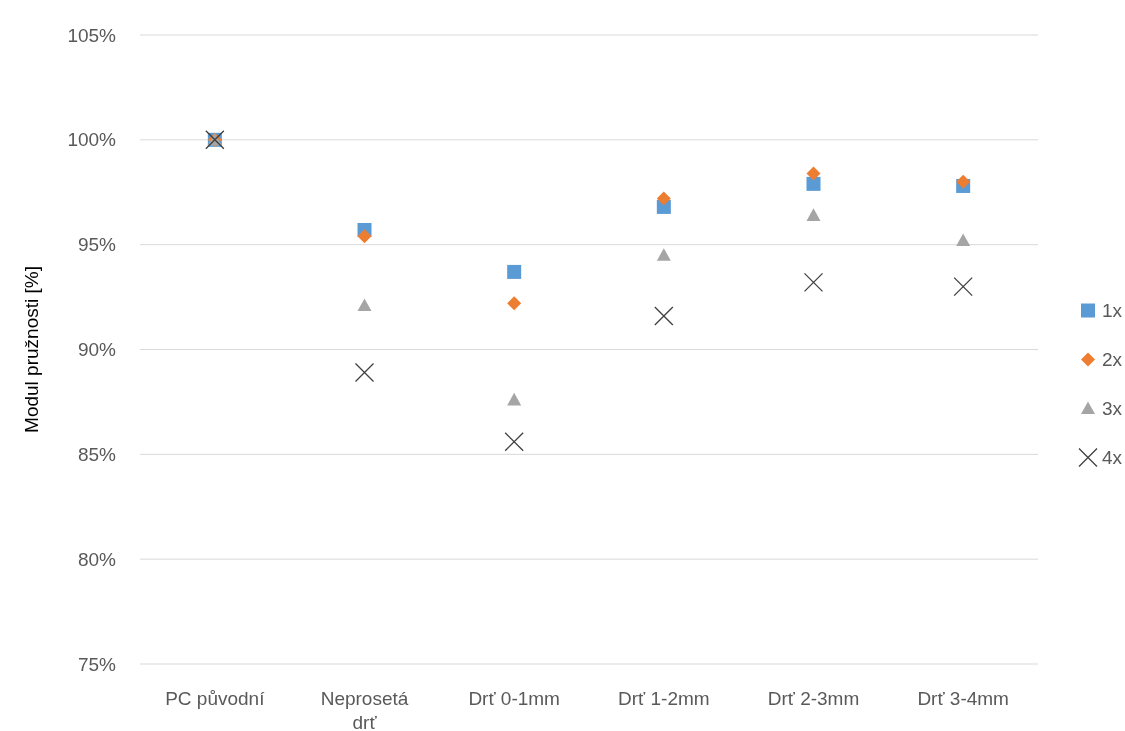  Describe the element at coordinates (215, 698) in the screenshot. I see `x-tick-label: PC původní` at that location.